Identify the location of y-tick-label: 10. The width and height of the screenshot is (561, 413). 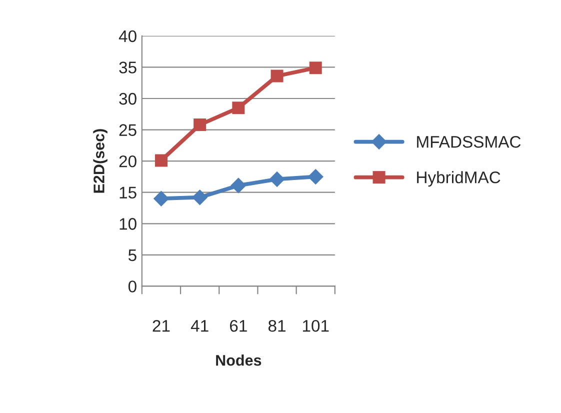
(128, 224).